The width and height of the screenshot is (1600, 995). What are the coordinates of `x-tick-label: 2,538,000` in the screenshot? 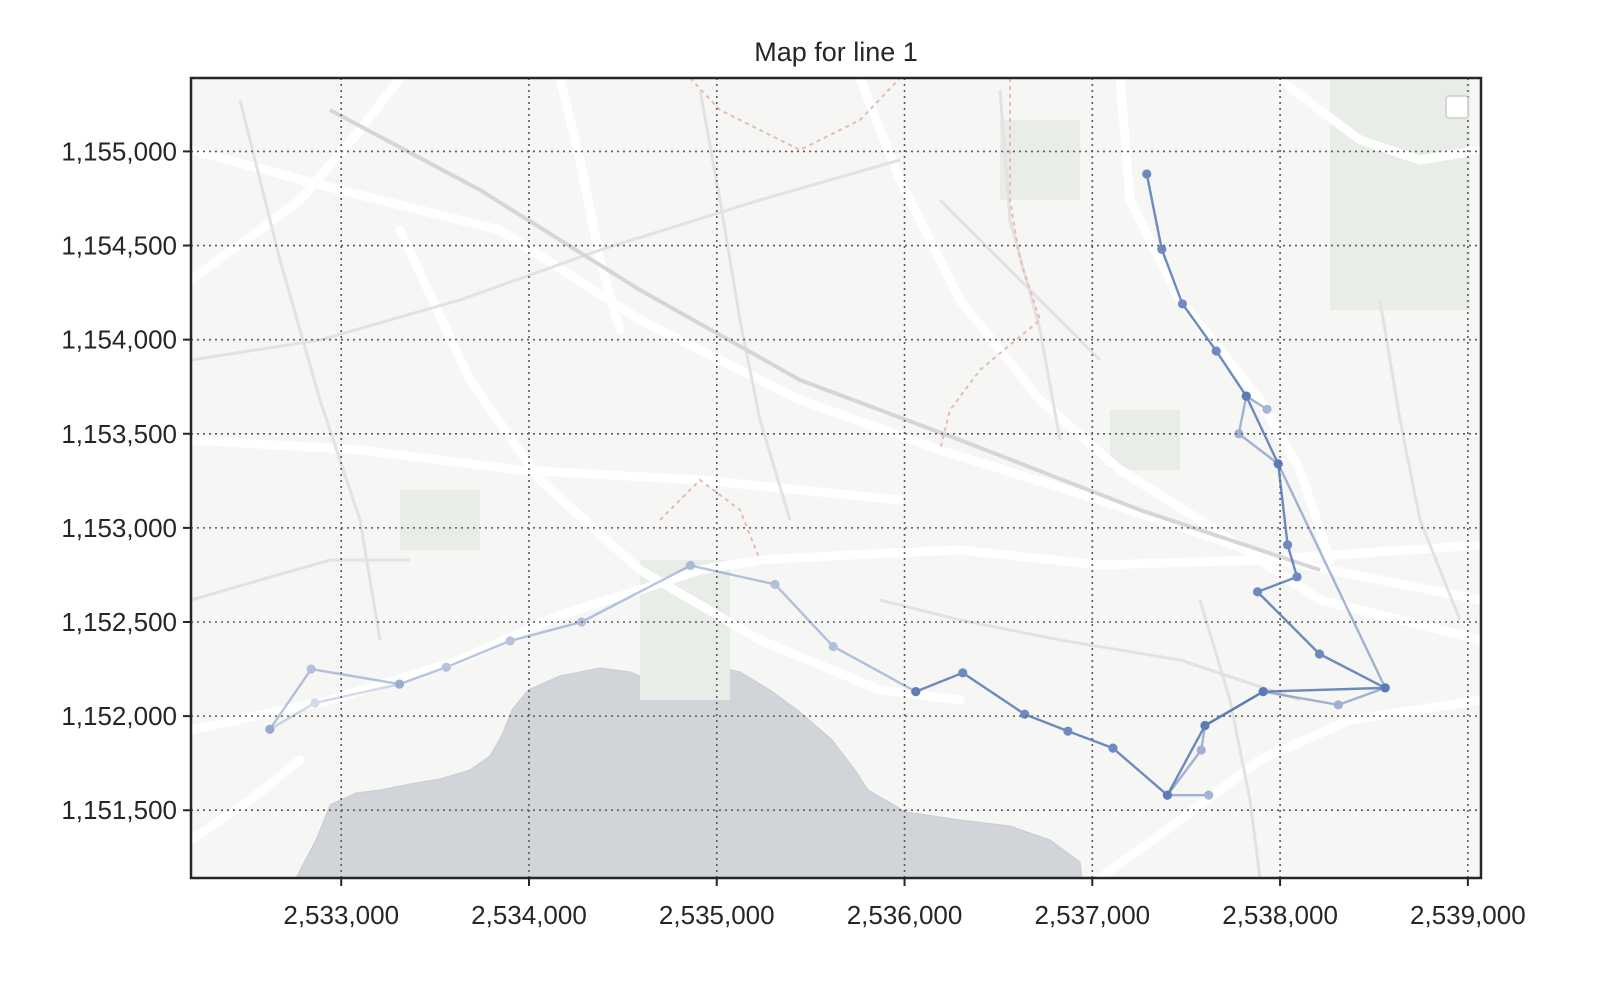 It's located at (1280, 915).